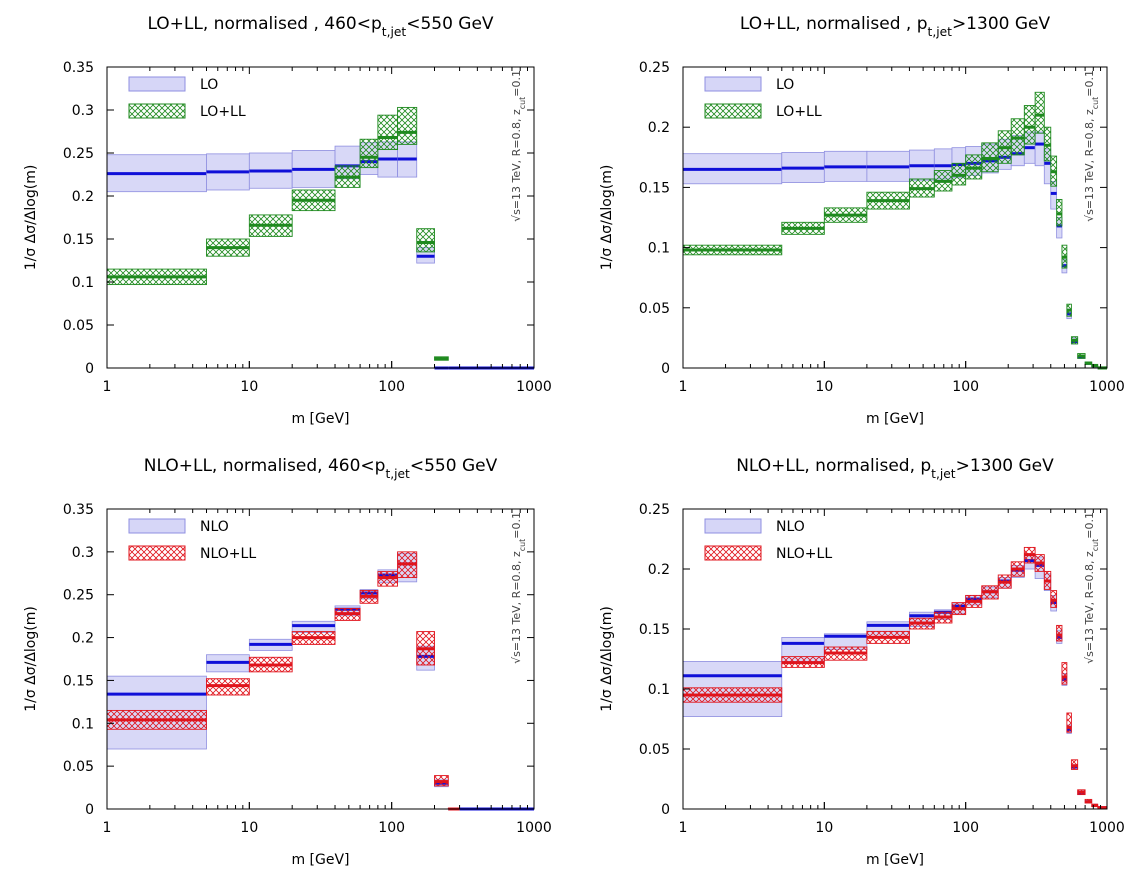  What do you see at coordinates (320, 26) in the screenshot?
I see `chart-title: LO+LL, normalised , 460<pt,jet<550 GeV` at bounding box center [320, 26].